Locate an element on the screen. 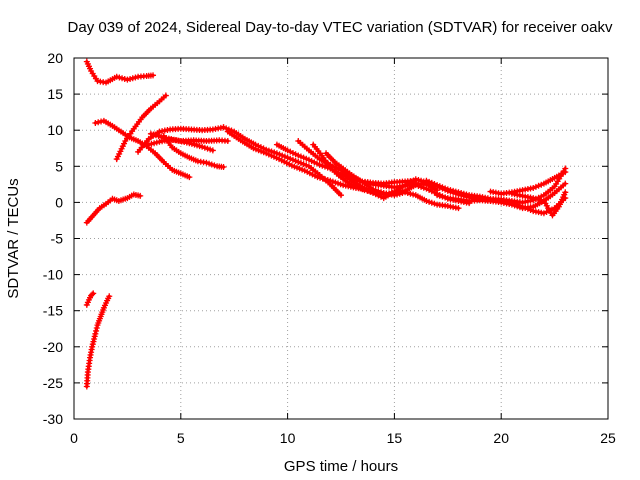 This screenshot has width=640, height=480. x-tick-label: 10 is located at coordinates (288, 438).